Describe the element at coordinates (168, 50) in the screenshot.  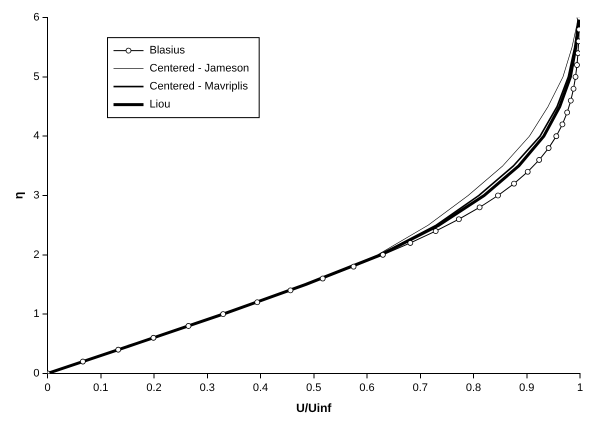
I see `legend-label: Blasius` at that location.